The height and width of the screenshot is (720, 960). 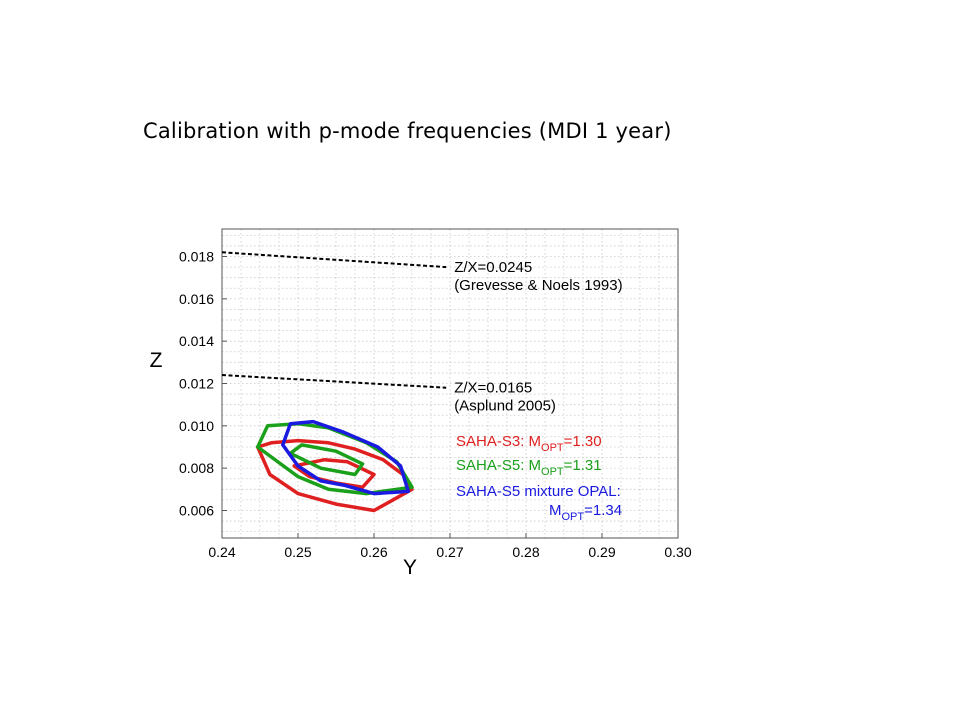 I want to click on legend-entry-2: SAHA-S5: MOPT=1.31, so click(x=529, y=467).